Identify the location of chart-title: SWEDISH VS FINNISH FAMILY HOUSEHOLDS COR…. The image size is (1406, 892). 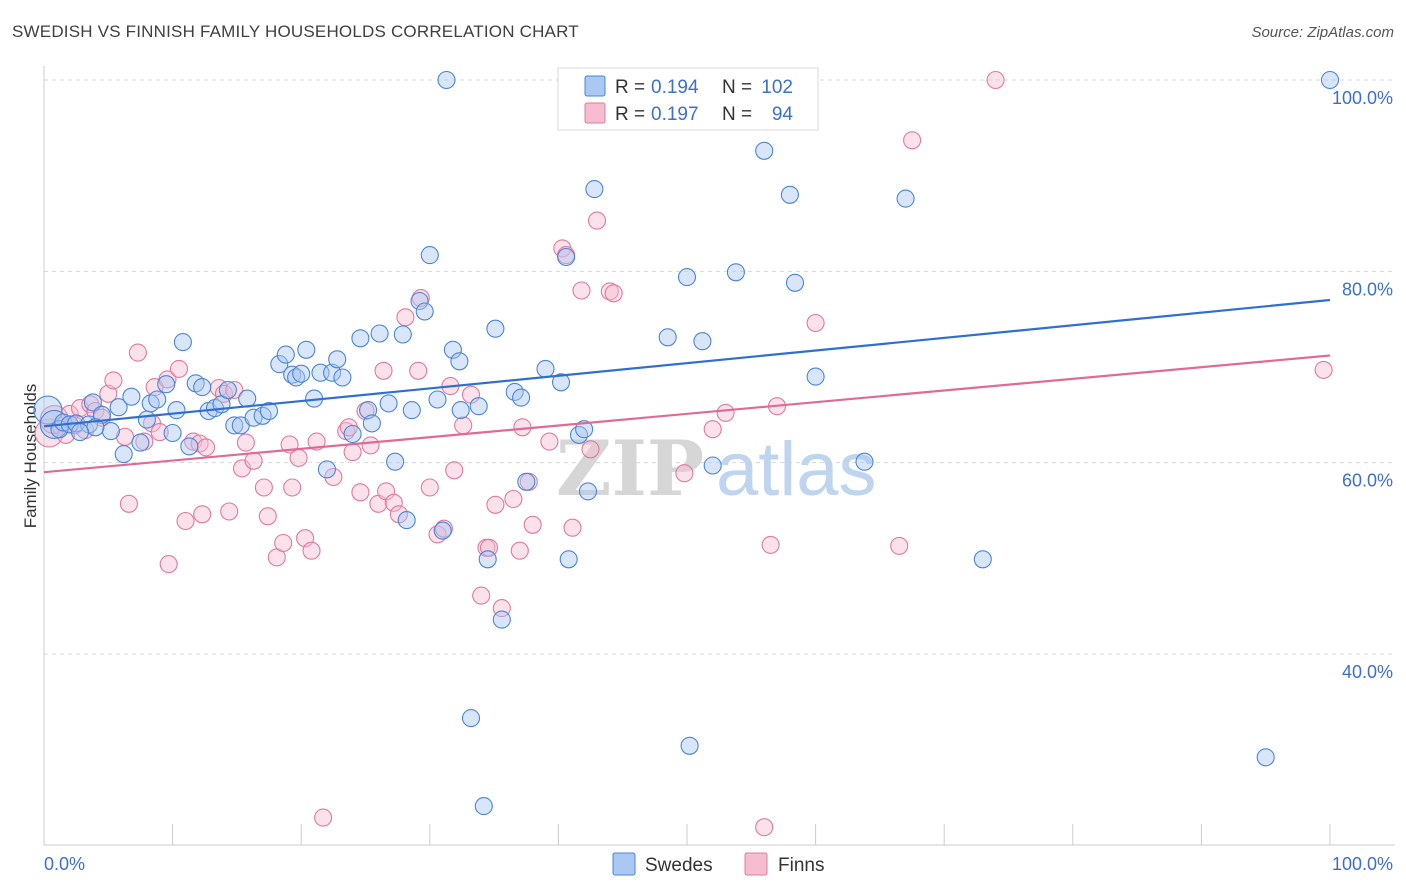
(295, 31).